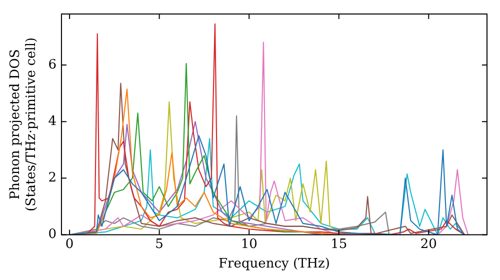 The image size is (500, 280). What do you see at coordinates (52, 234) in the screenshot?
I see `y-tick-label: 0` at bounding box center [52, 234].